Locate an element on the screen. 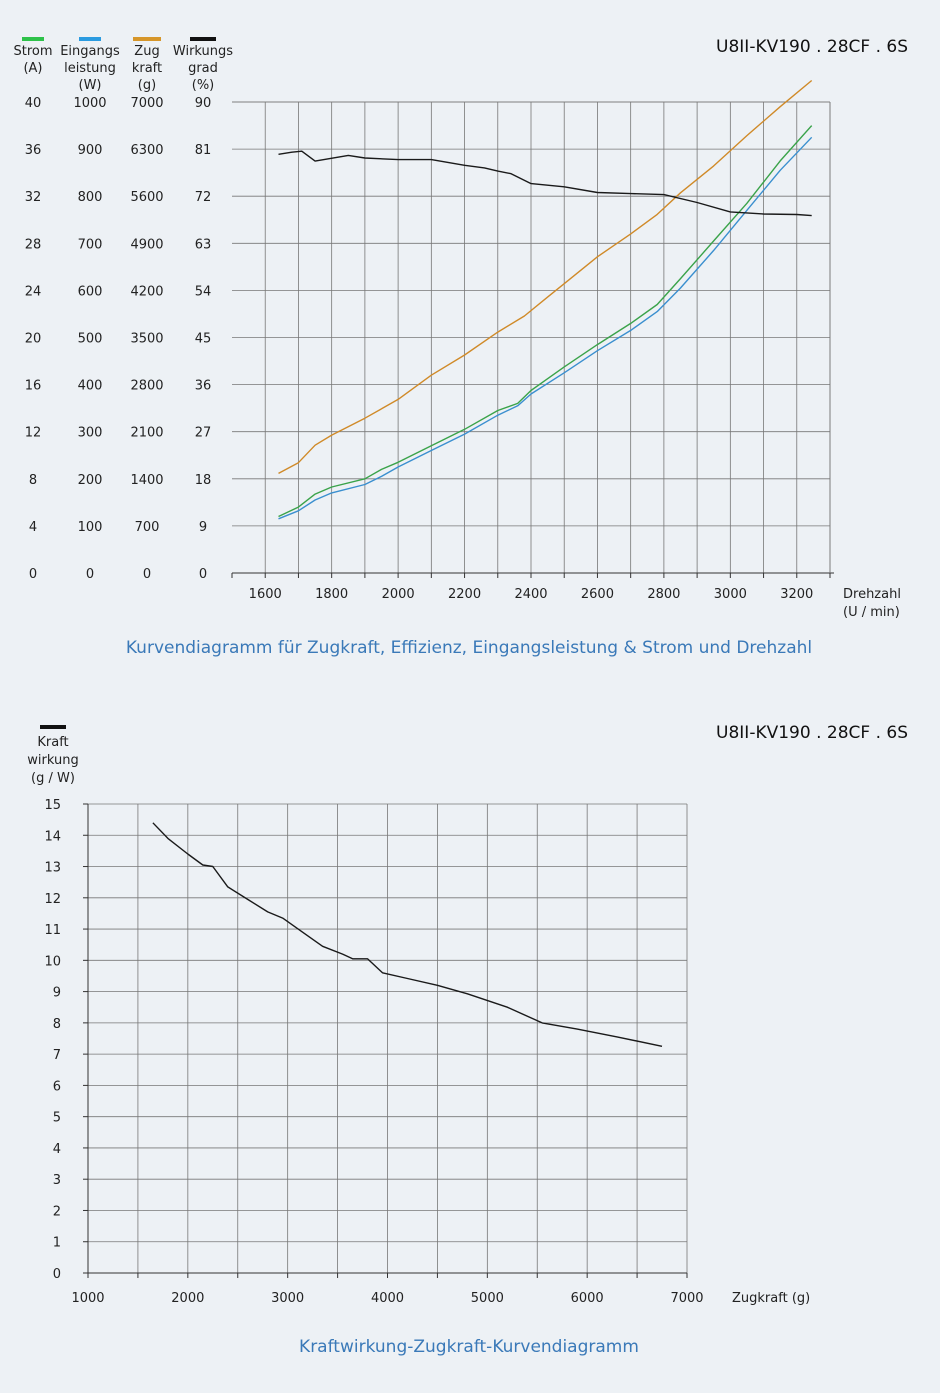 The image size is (940, 1393). y-tick-label-wirkungsgrad: 45 is located at coordinates (203, 339).